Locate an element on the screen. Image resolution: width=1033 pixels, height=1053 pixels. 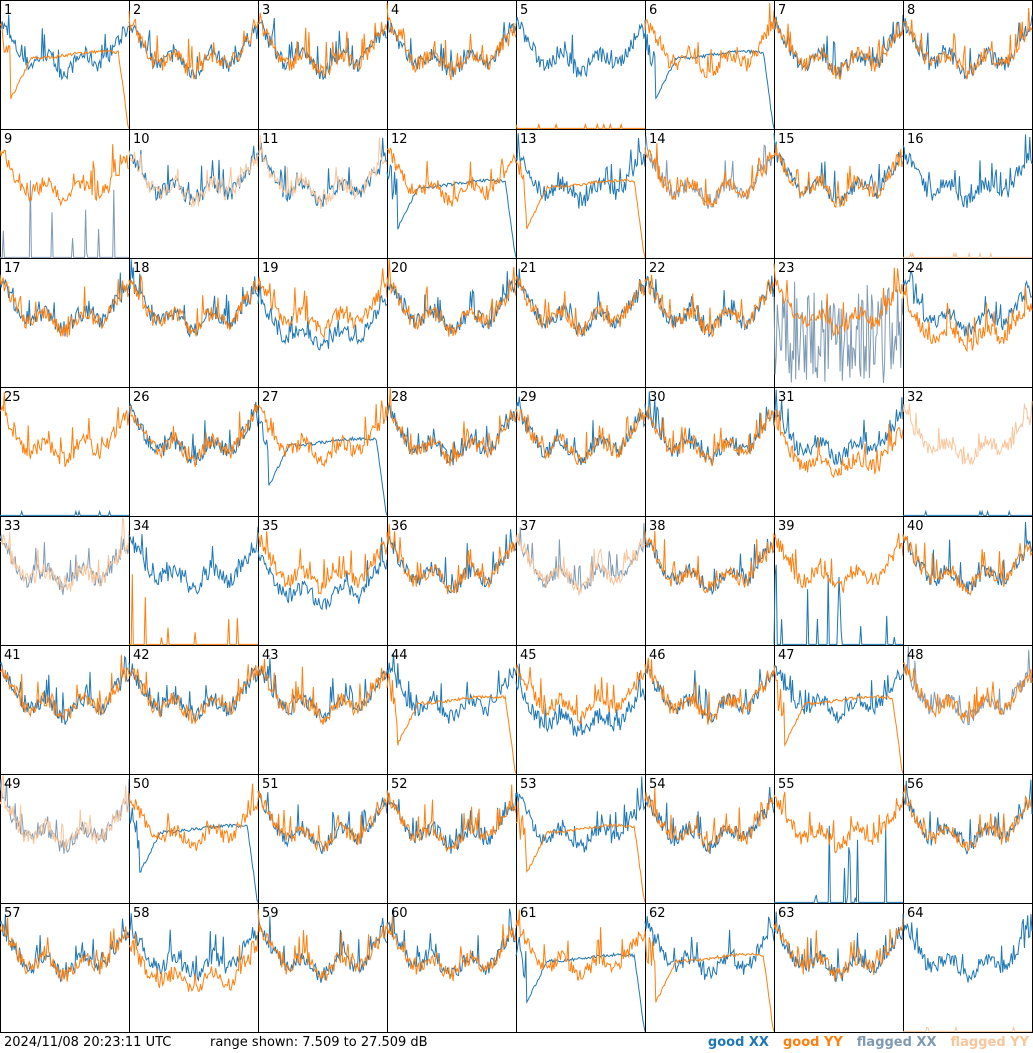
panel-label-62: 62 is located at coordinates (657, 913).